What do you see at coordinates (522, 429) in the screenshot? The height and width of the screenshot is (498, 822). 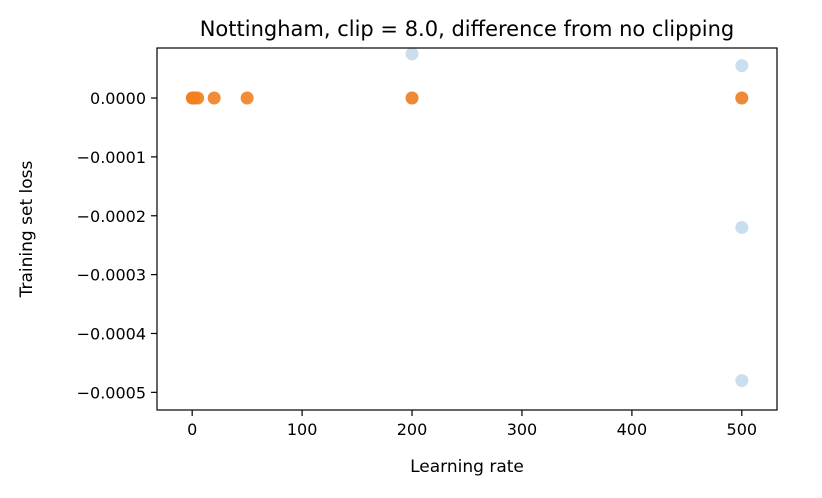 I see `x-tick-label: 300` at bounding box center [522, 429].